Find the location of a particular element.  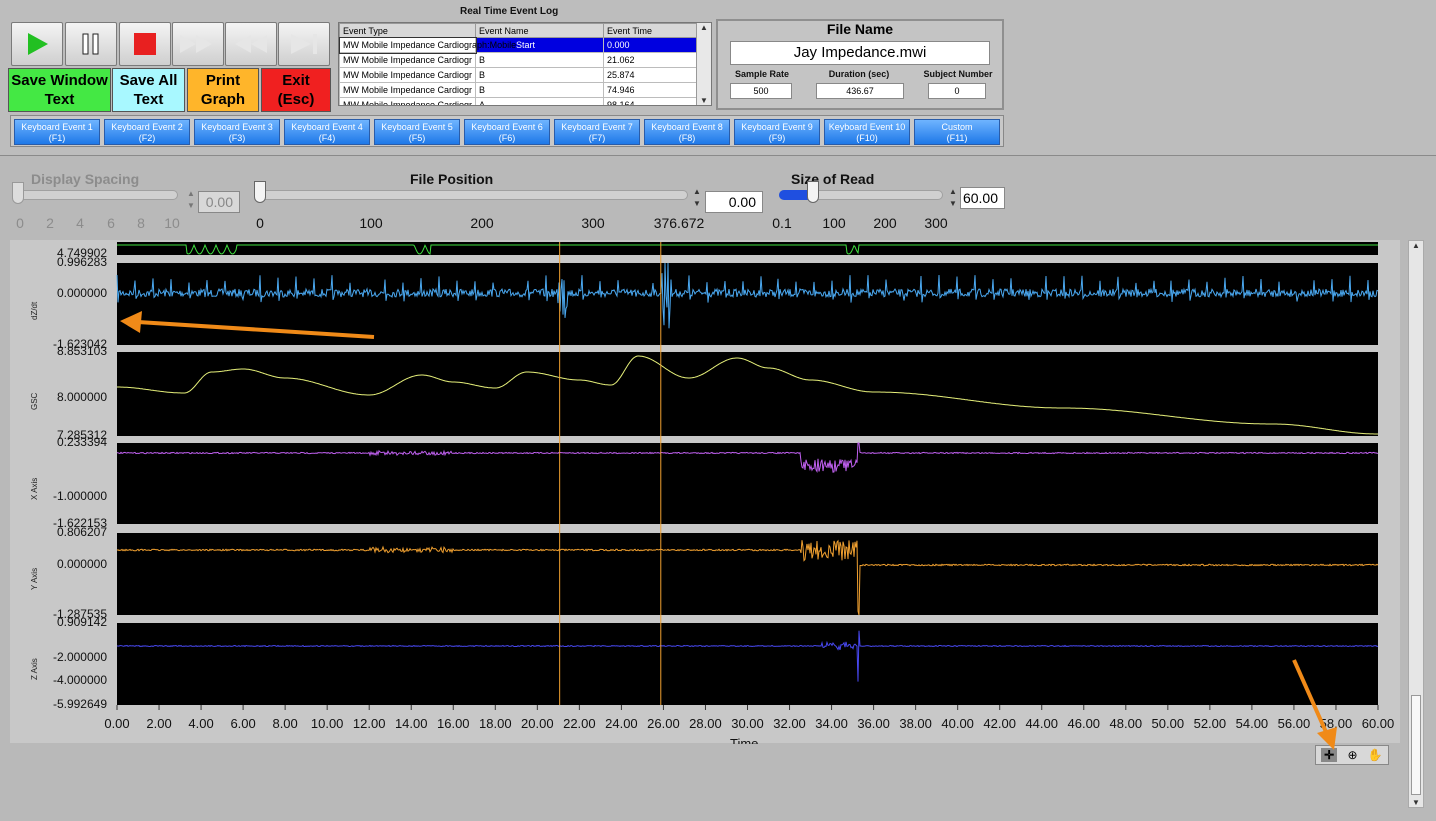

tick-label: 2 is located at coordinates (50, 223).